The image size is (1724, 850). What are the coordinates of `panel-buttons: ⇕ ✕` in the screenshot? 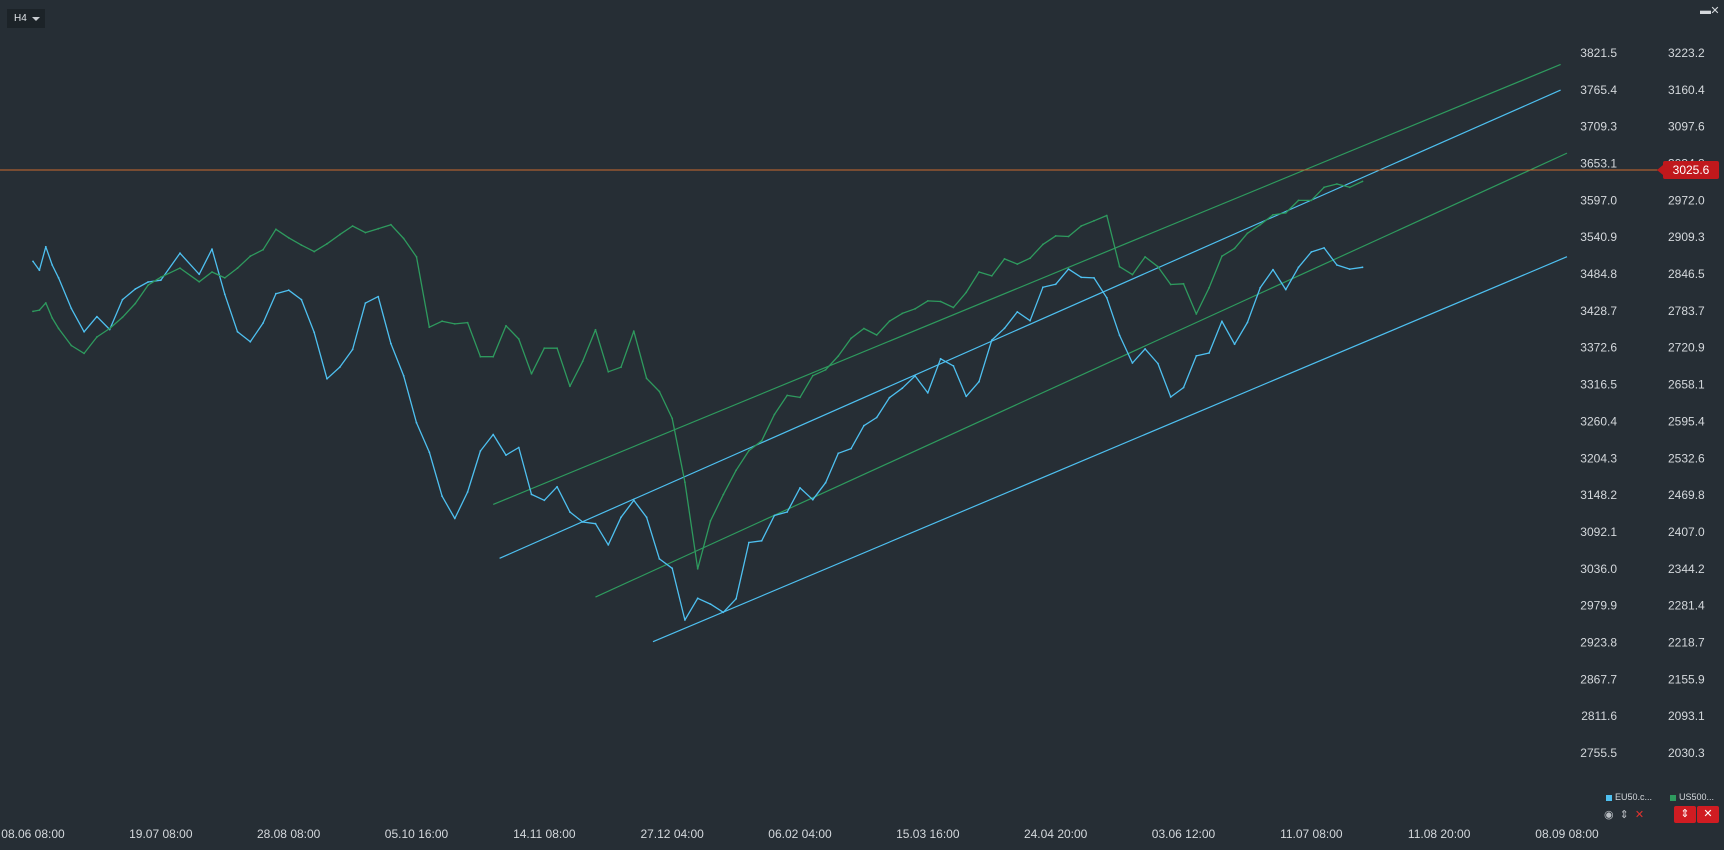 It's located at (1697, 813).